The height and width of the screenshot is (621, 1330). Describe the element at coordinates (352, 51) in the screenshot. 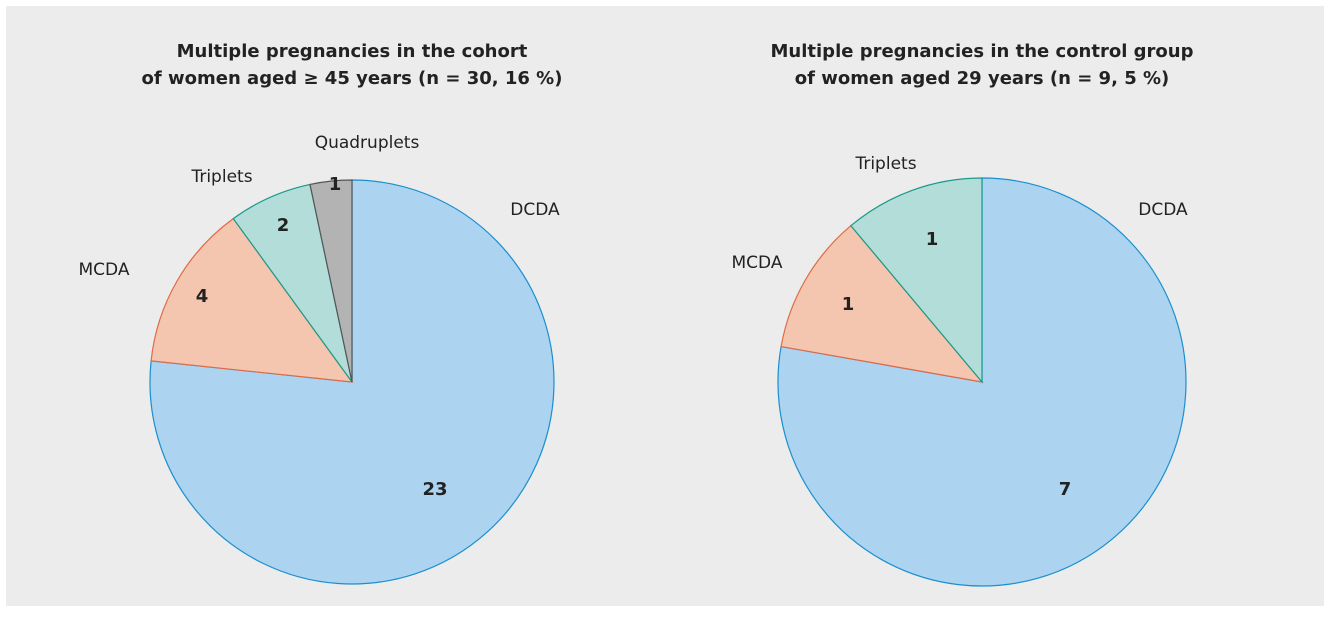

I see `chart-title: Multiple pregnancies in the cohort` at that location.